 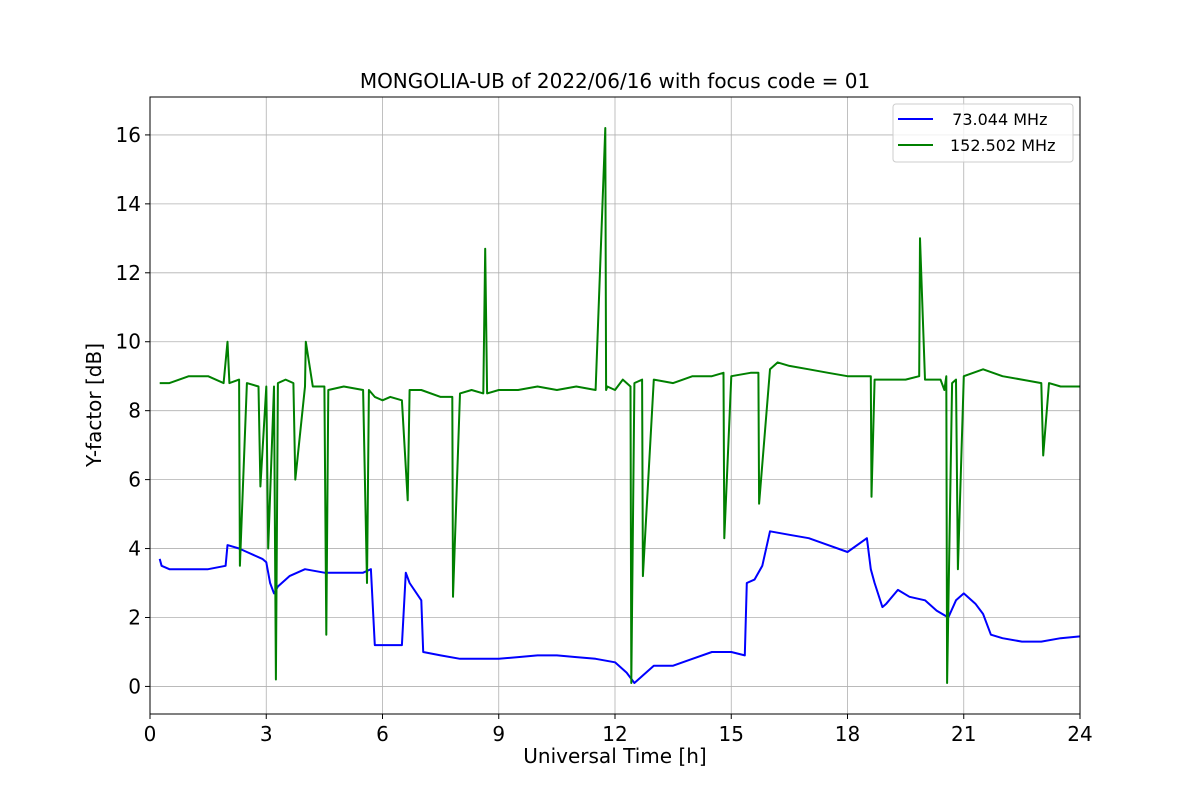 I want to click on y-axis-label: Y-factor [dB], so click(x=94, y=405).